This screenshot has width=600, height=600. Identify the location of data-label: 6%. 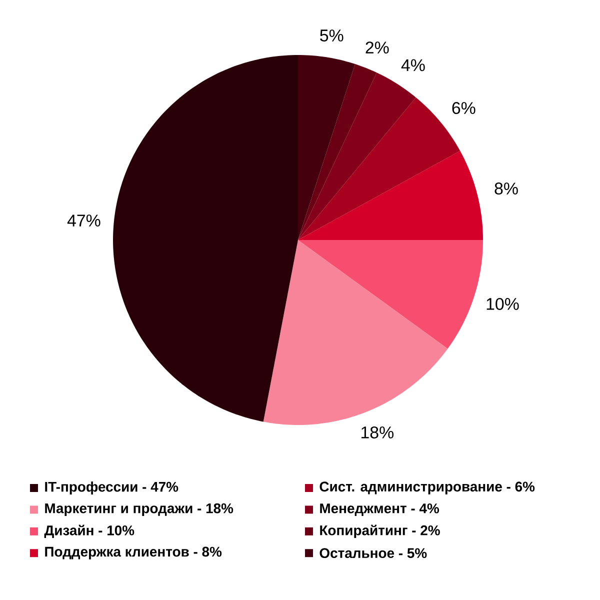
(464, 108).